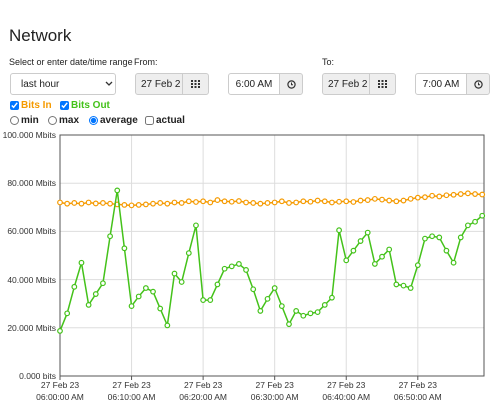  What do you see at coordinates (195, 84) in the screenshot?
I see `from-calendar-button` at bounding box center [195, 84].